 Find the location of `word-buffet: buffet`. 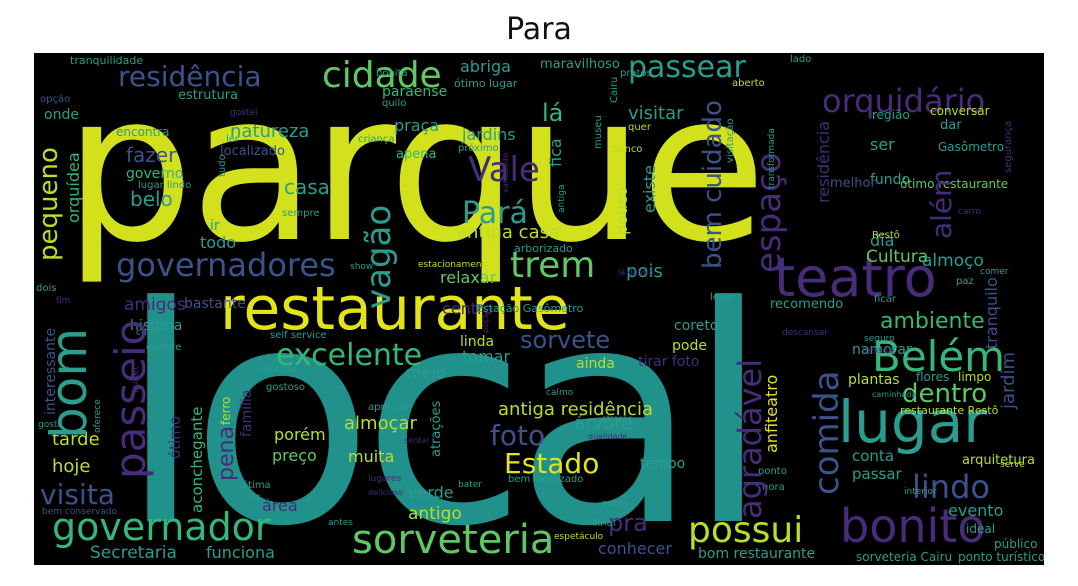

word-buffet: buffet is located at coordinates (136, 379).